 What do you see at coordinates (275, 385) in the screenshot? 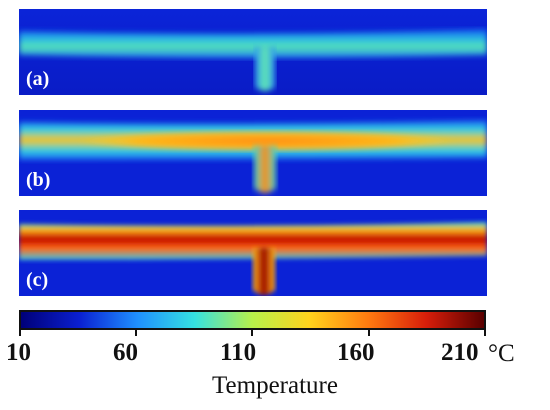
I see `colorbar-title: Temperature` at bounding box center [275, 385].